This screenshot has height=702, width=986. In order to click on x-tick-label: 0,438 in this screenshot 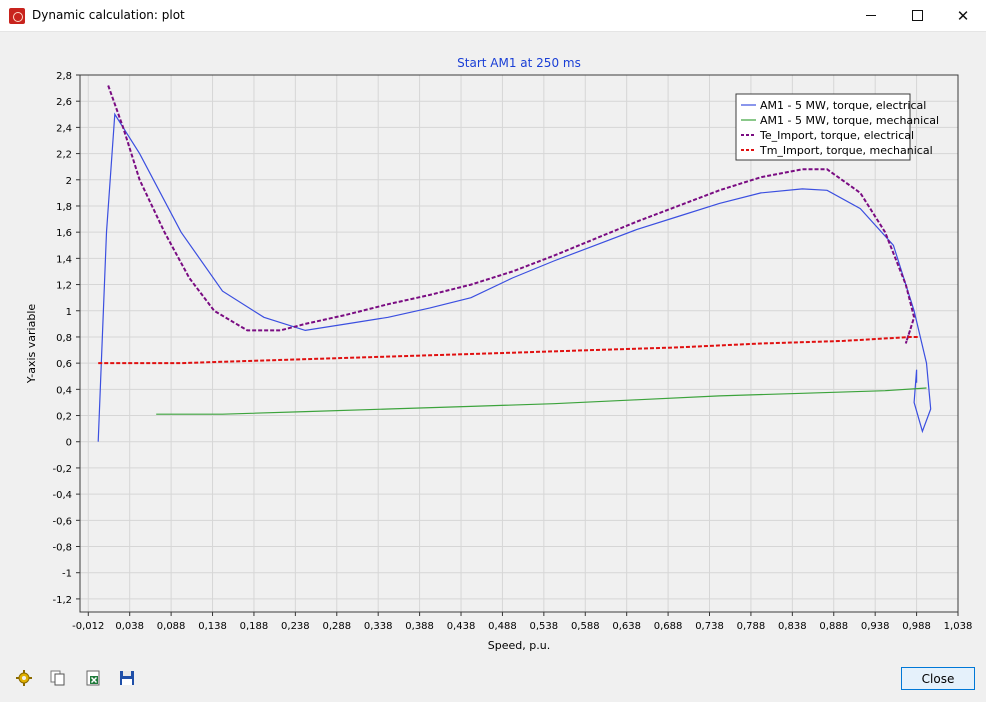, I will do `click(461, 626)`.